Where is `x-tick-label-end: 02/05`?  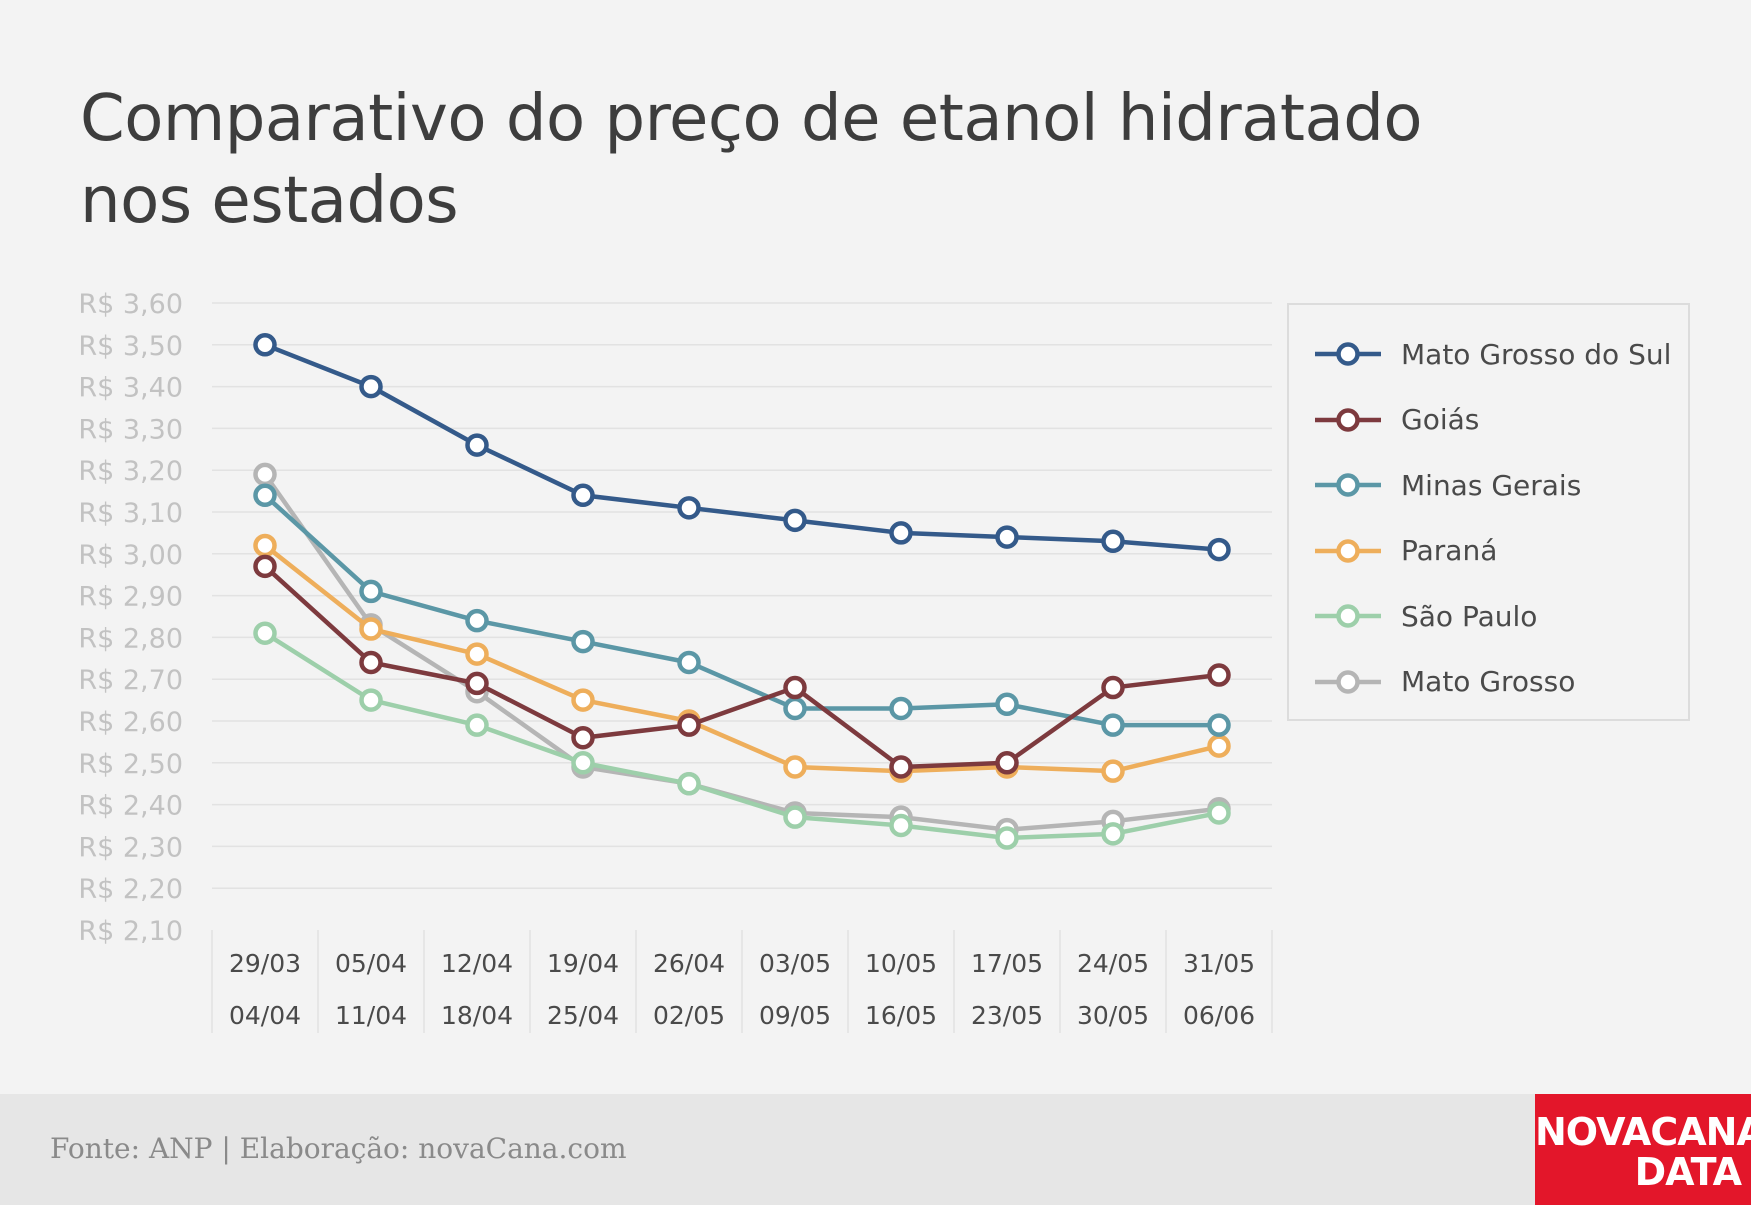
x-tick-label-end: 02/05 is located at coordinates (689, 1015).